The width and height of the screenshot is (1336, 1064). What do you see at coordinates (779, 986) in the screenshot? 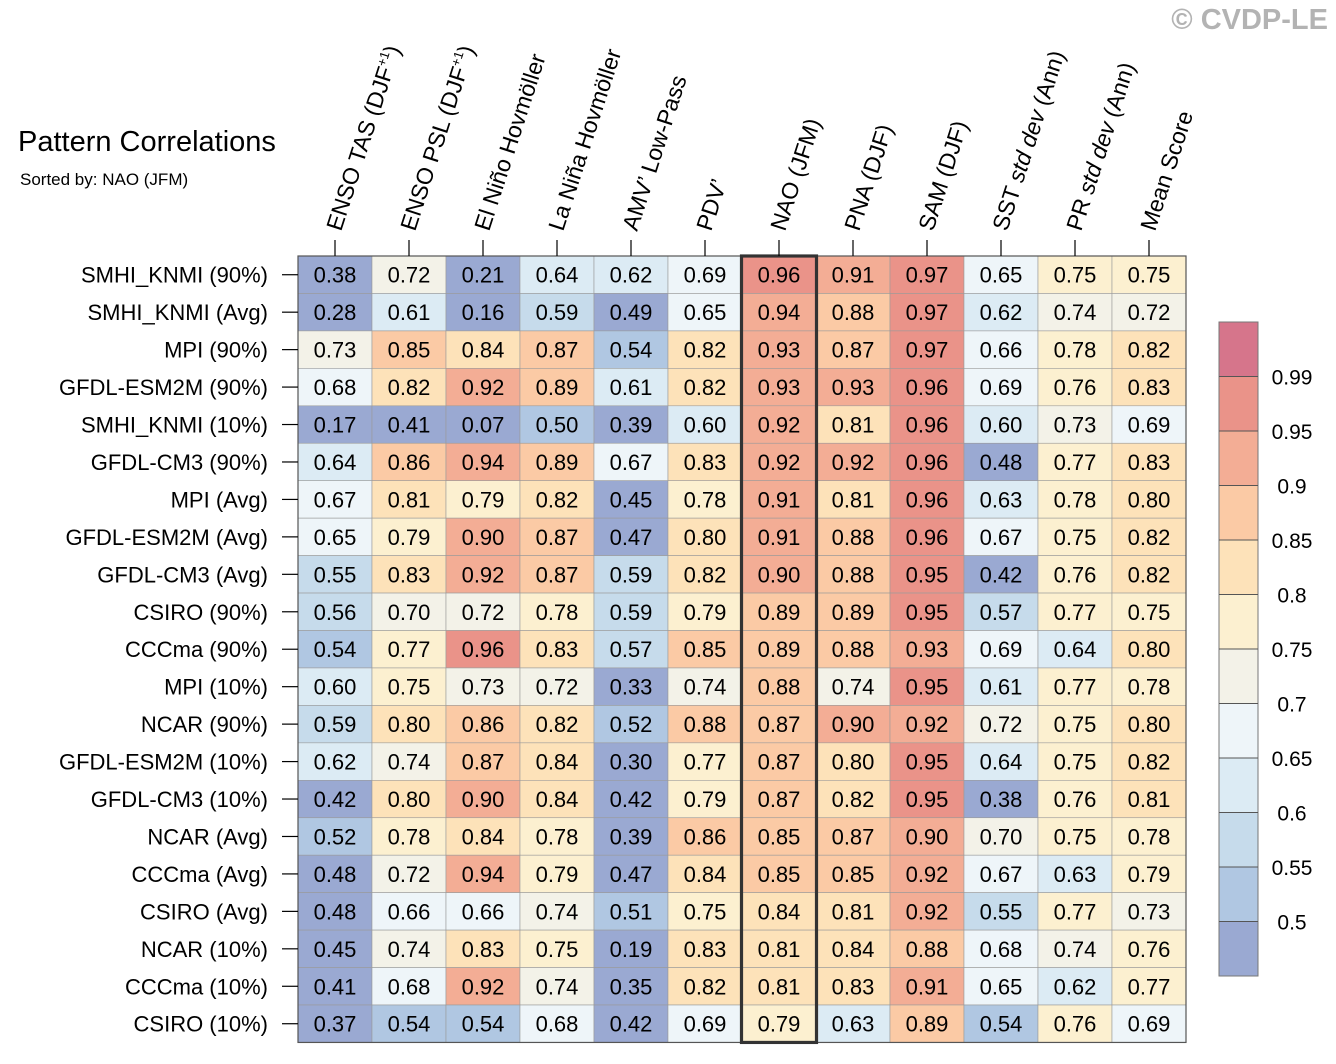
I see `cell-value: 0.81` at bounding box center [779, 986].